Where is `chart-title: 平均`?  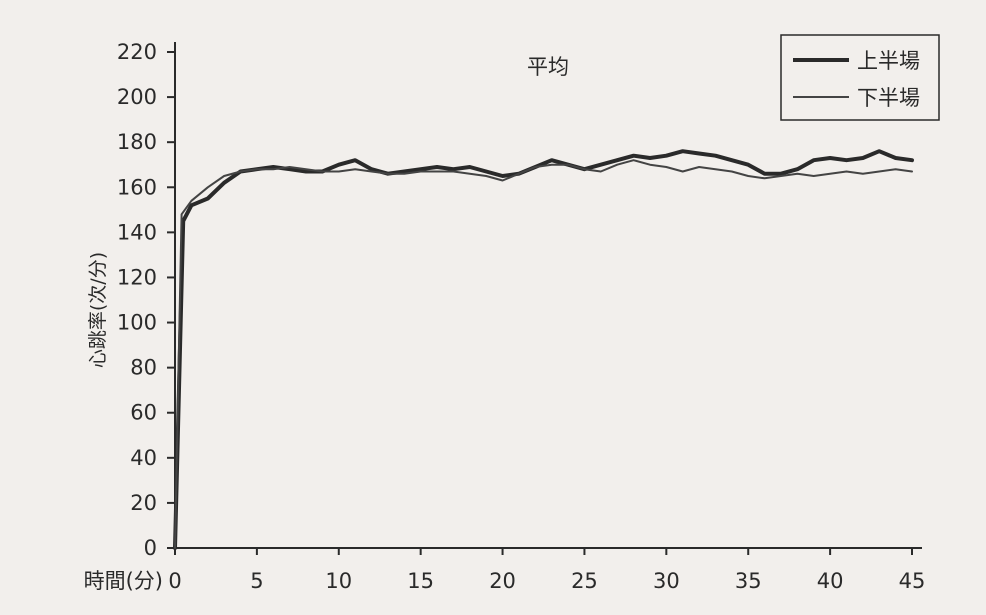 chart-title: 平均 is located at coordinates (548, 67).